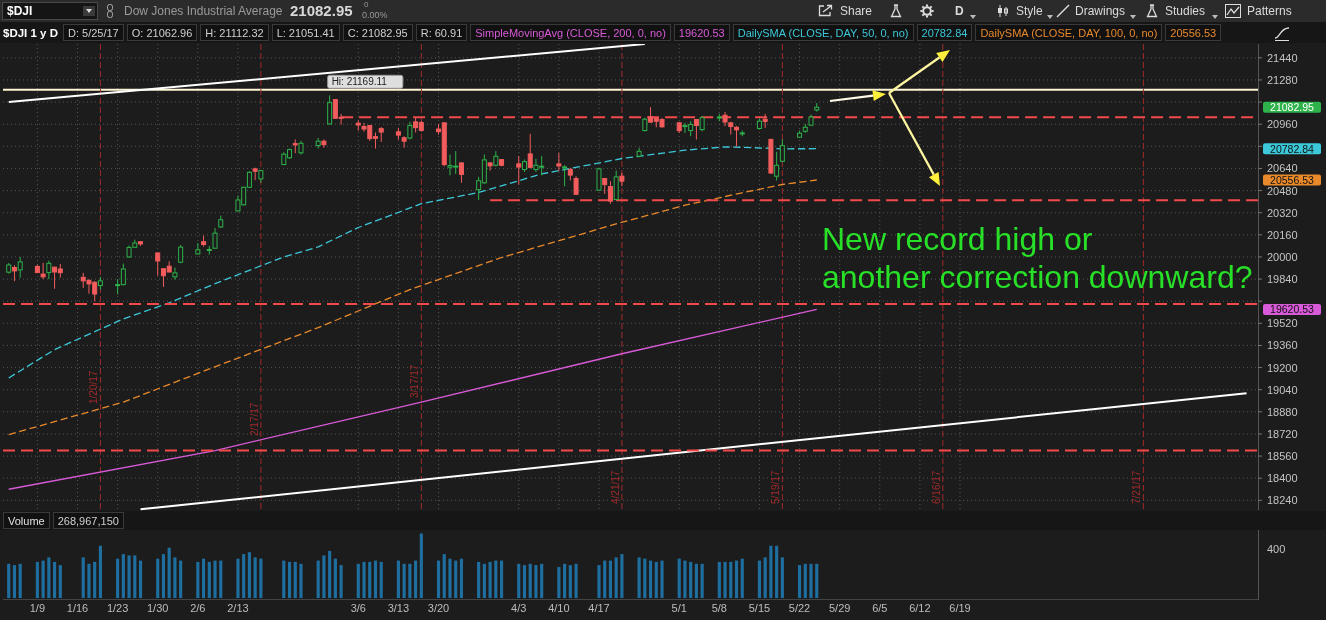  What do you see at coordinates (823, 32) in the screenshot?
I see `text: DailySMA (CLOSE, DAY, 50, 0, no)` at bounding box center [823, 32].